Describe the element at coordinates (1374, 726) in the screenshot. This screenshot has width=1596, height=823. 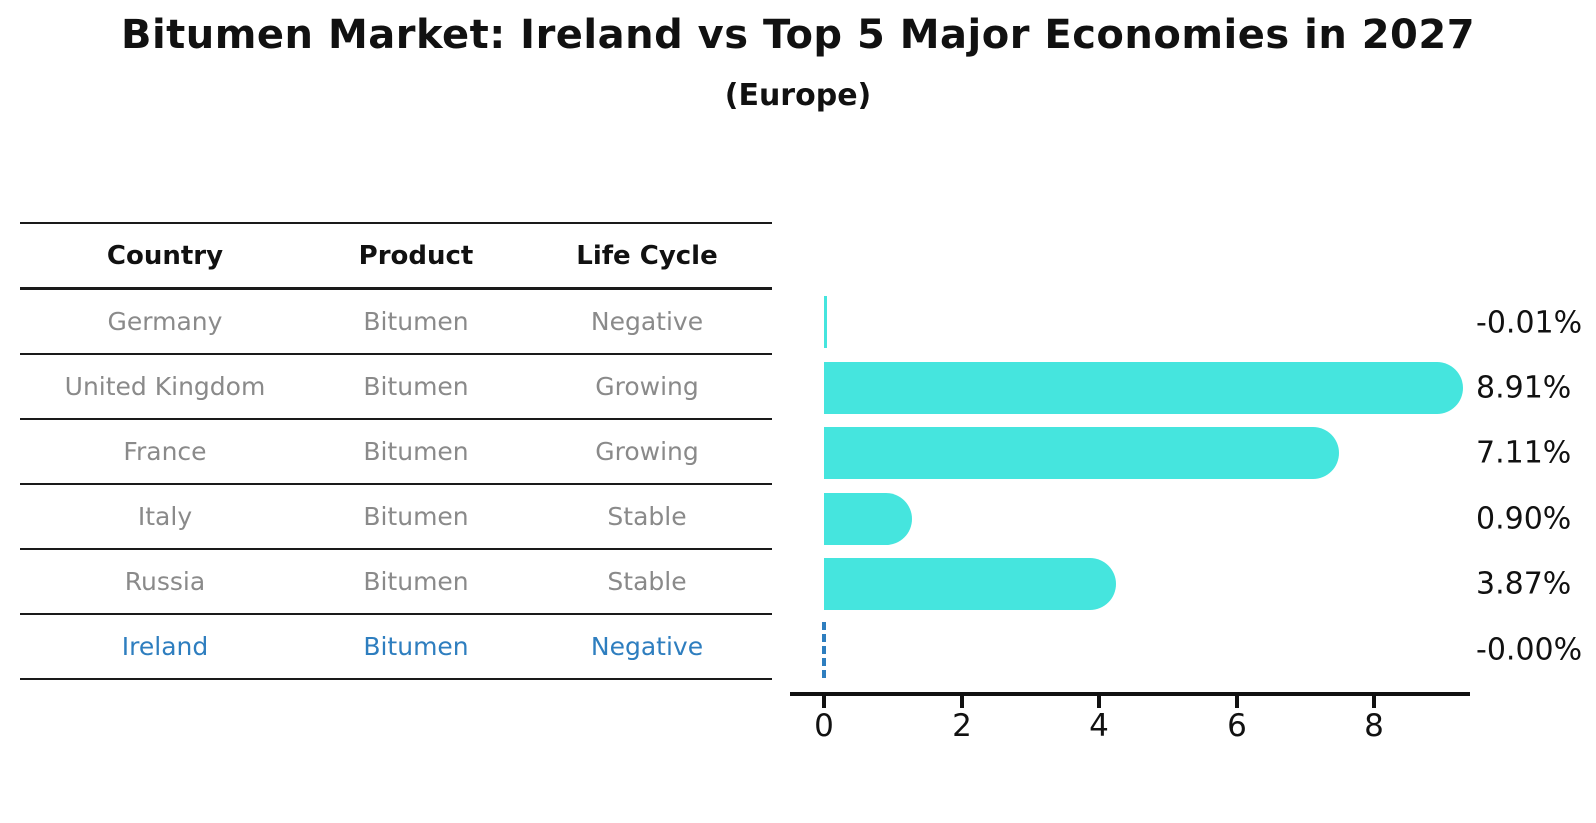
I see `x-tick-label: 8` at that location.